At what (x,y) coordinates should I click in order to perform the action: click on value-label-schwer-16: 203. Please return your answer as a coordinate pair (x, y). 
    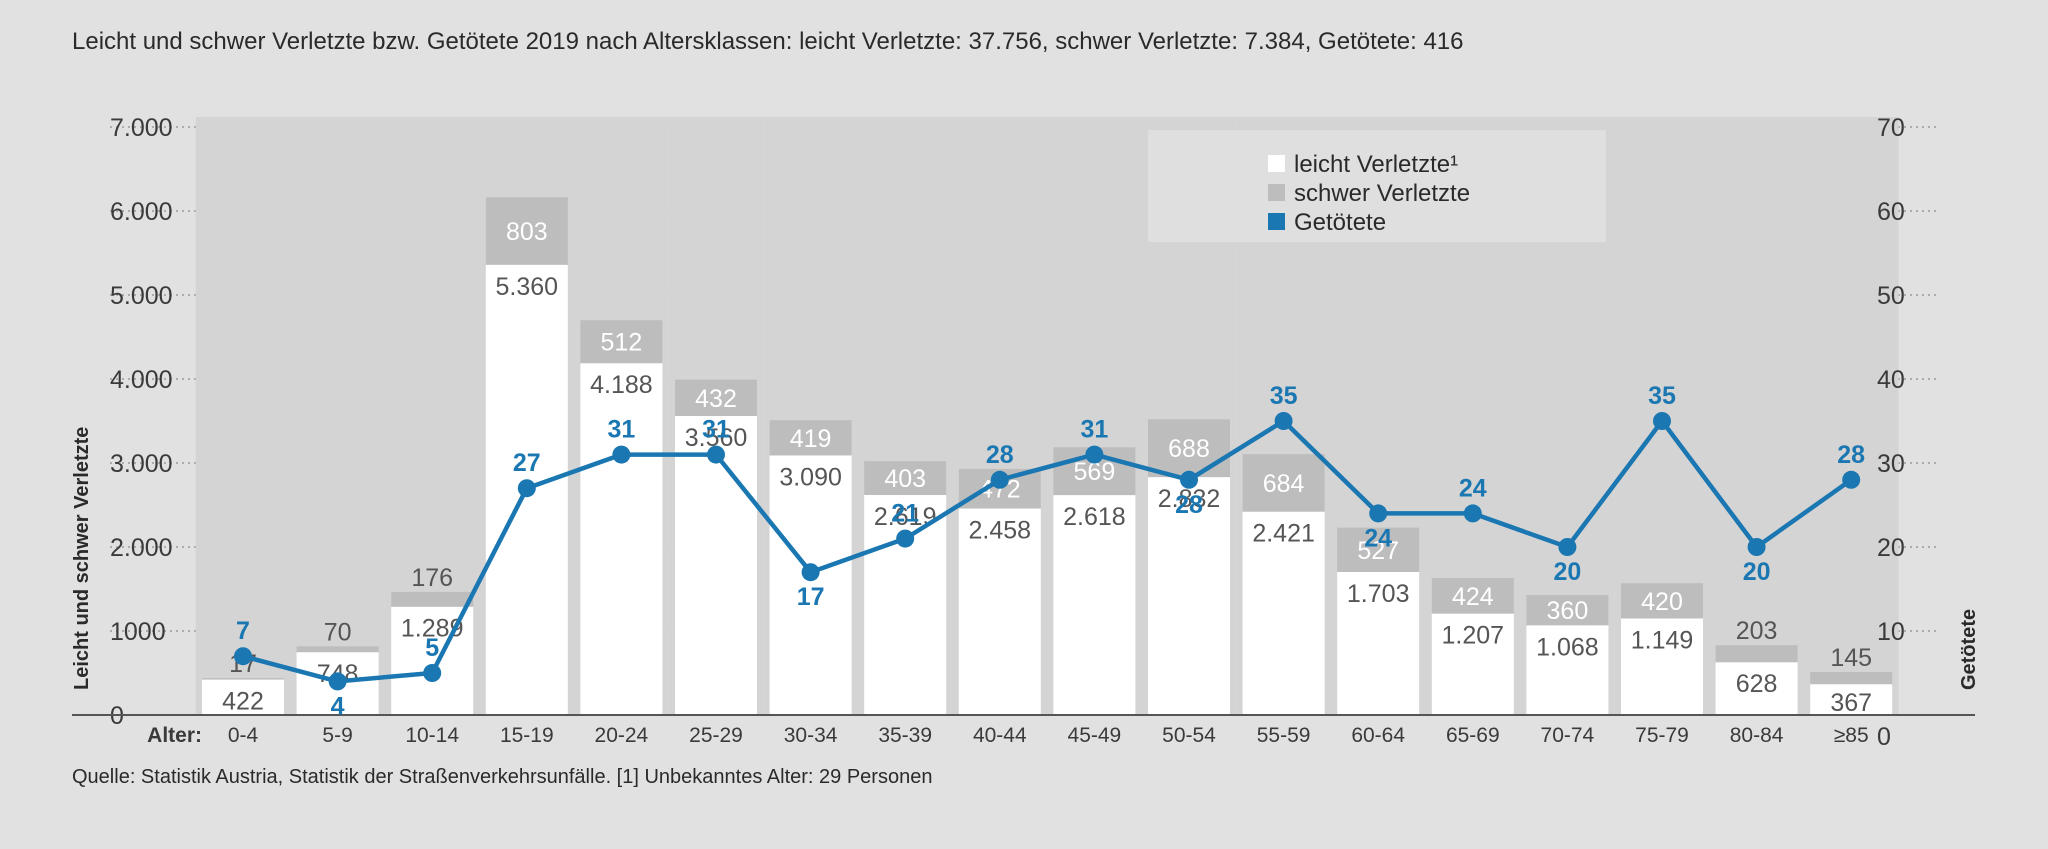
    Looking at the image, I should click on (1757, 631).